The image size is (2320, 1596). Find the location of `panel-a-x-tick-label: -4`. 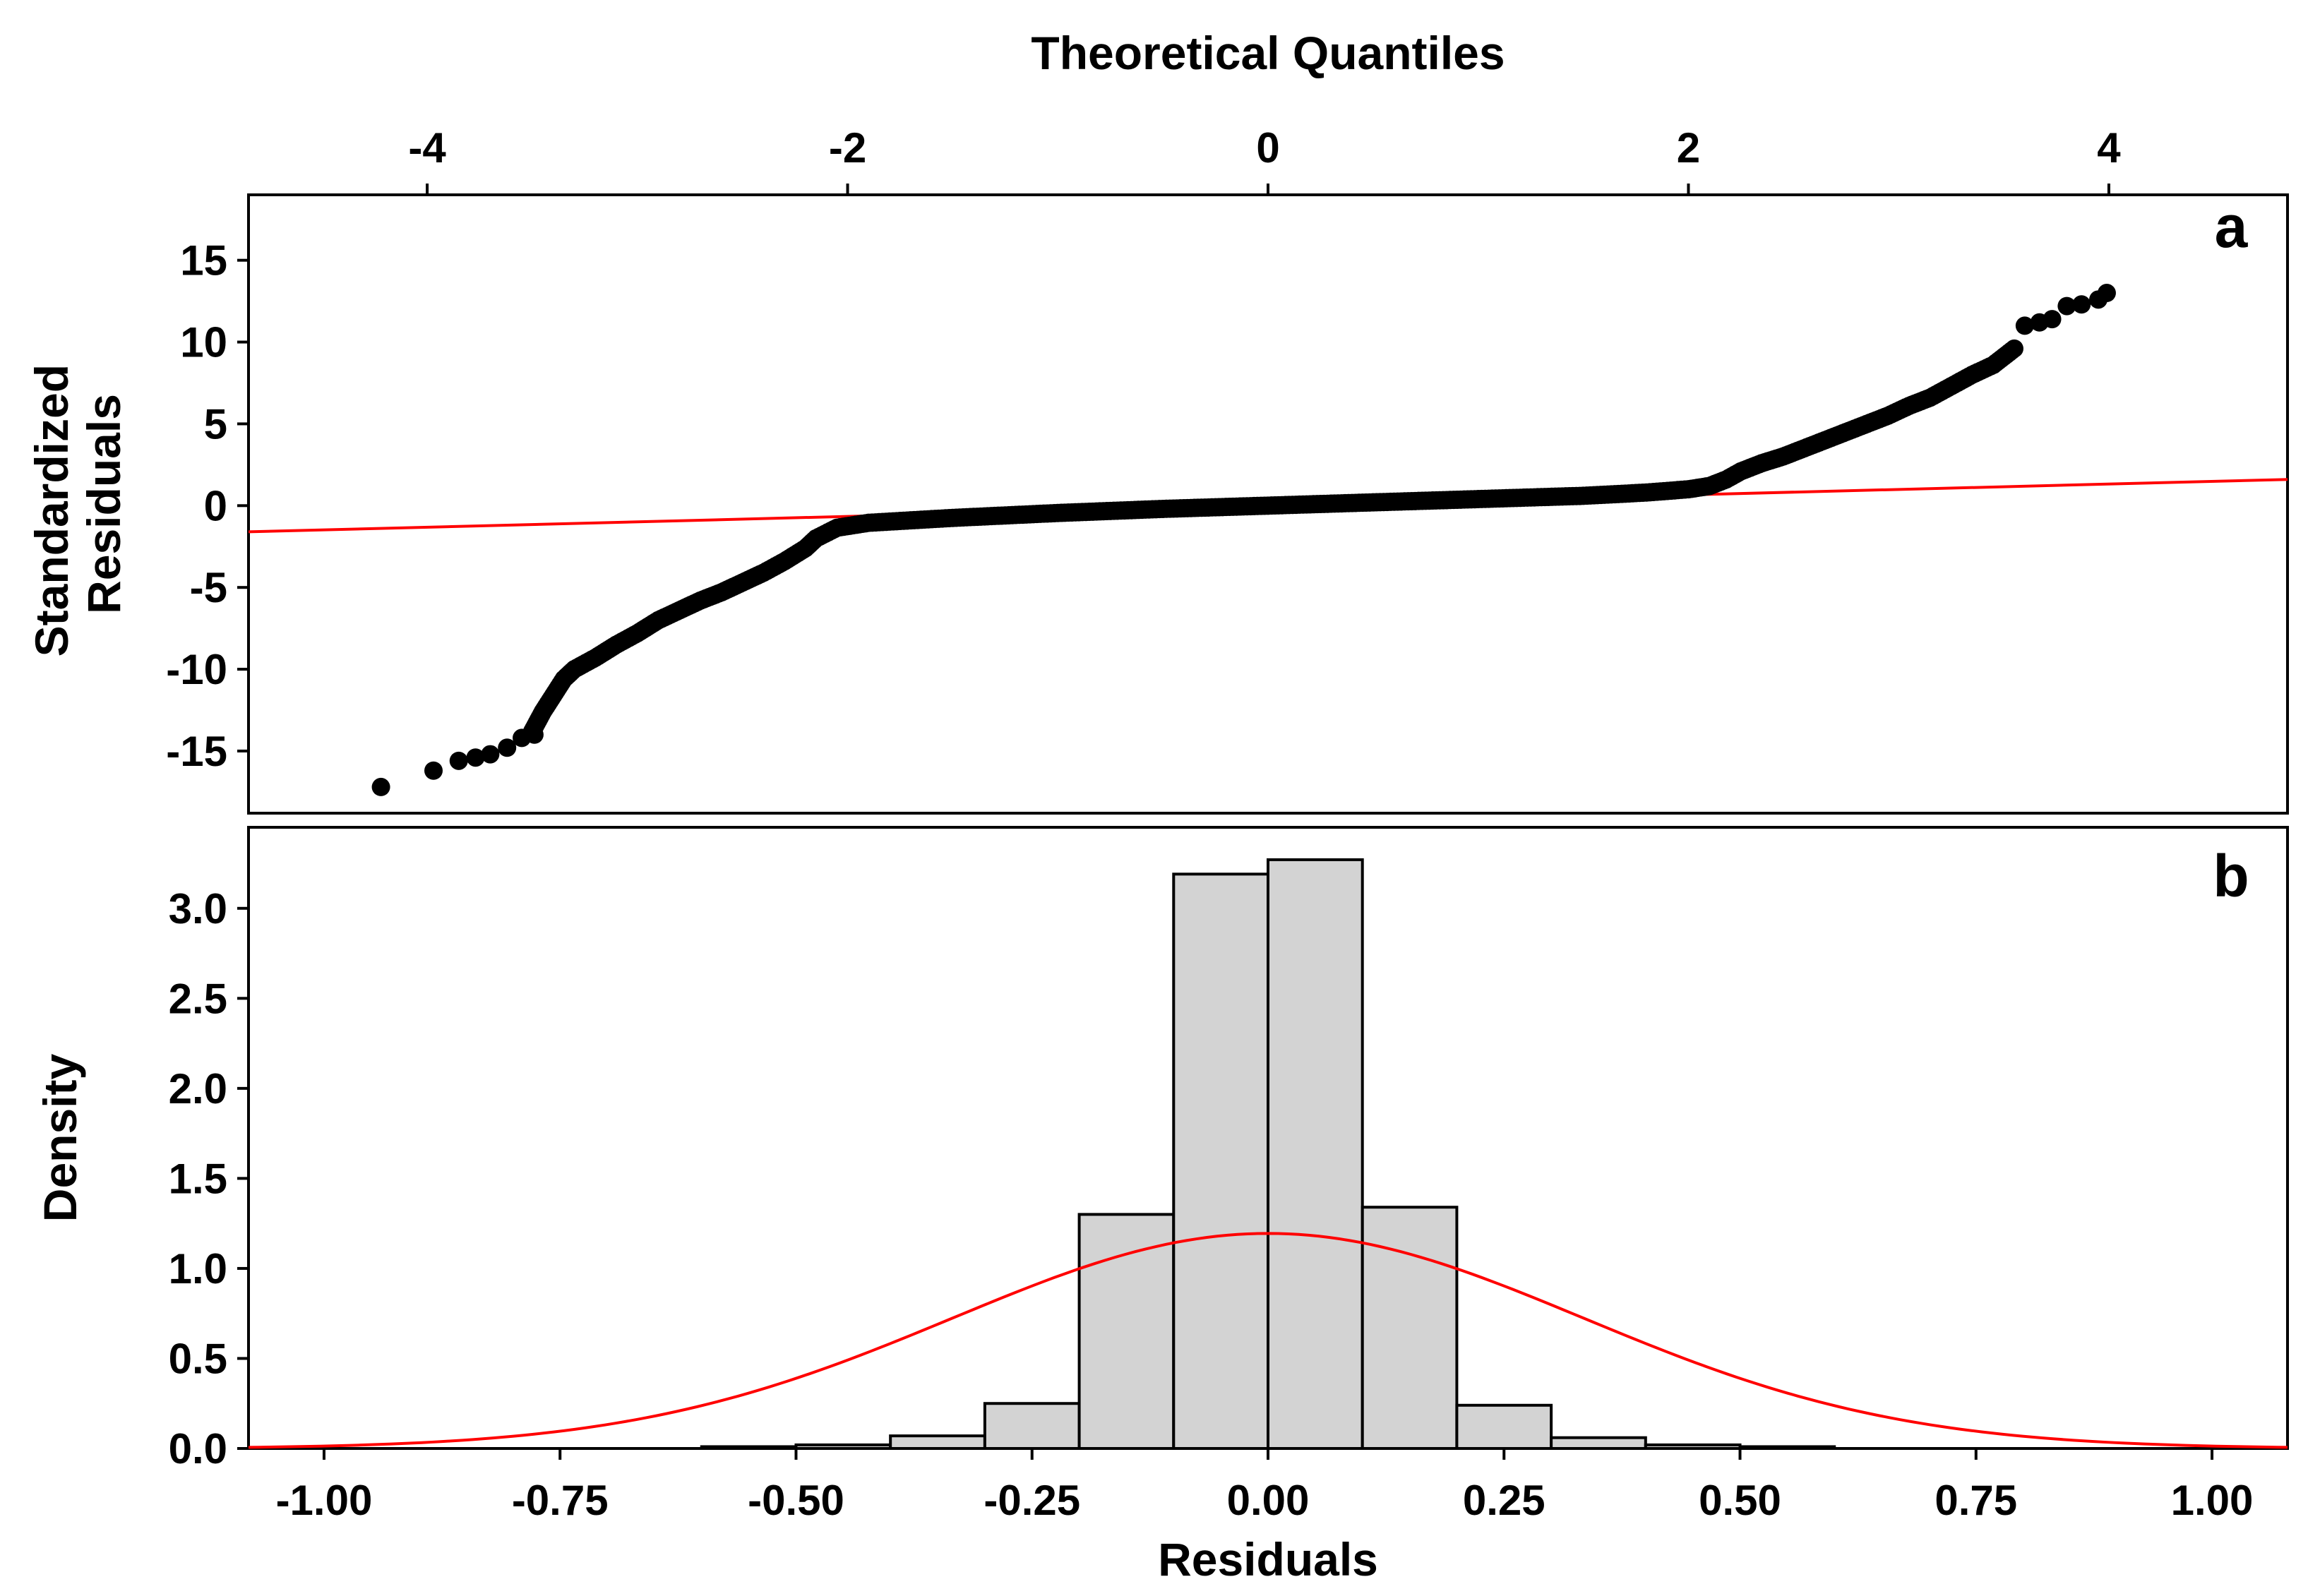

panel-a-x-tick-label: -4 is located at coordinates (427, 148).